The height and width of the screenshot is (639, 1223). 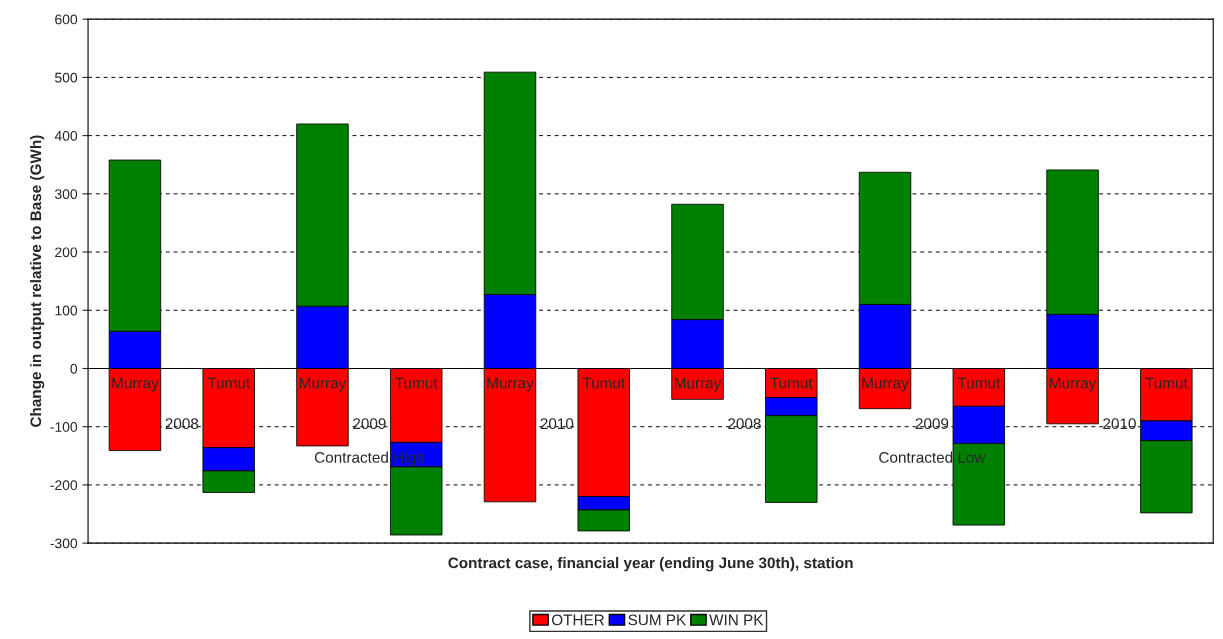 I want to click on legend-label: OTHER, so click(x=578, y=620).